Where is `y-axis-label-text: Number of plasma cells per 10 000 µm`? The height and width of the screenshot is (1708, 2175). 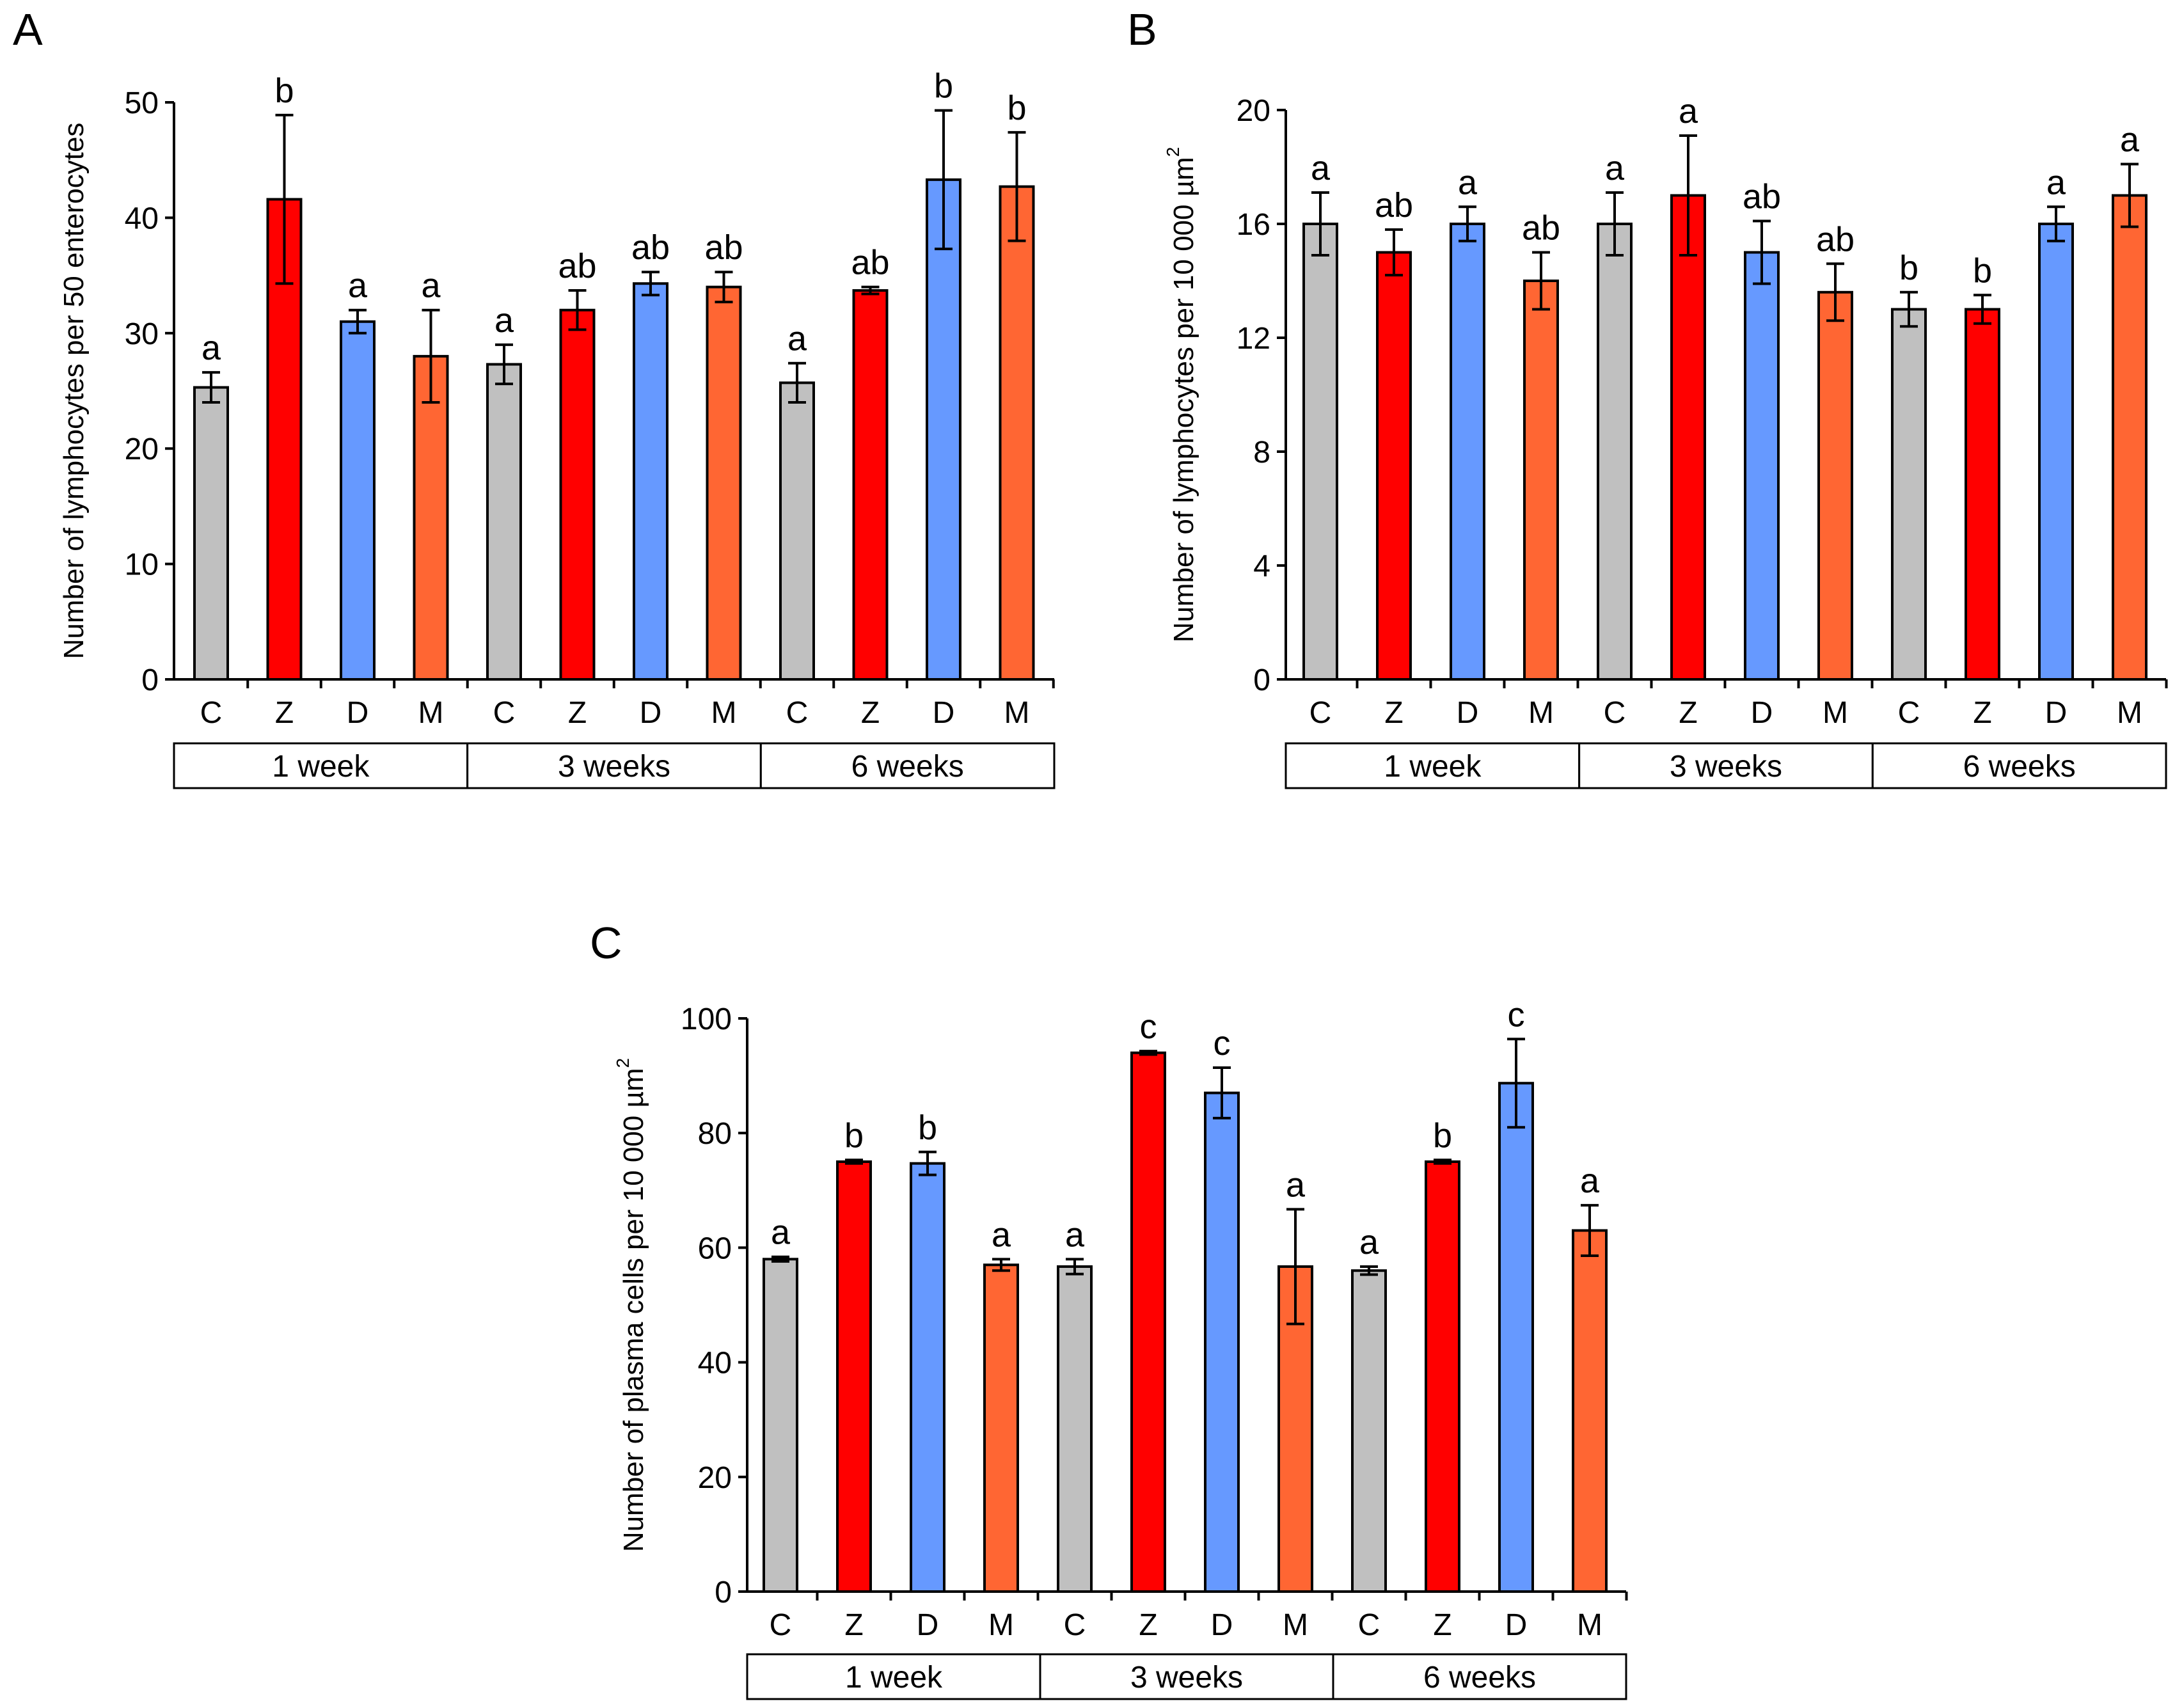 y-axis-label-text: Number of plasma cells per 10 000 µm is located at coordinates (633, 1311).